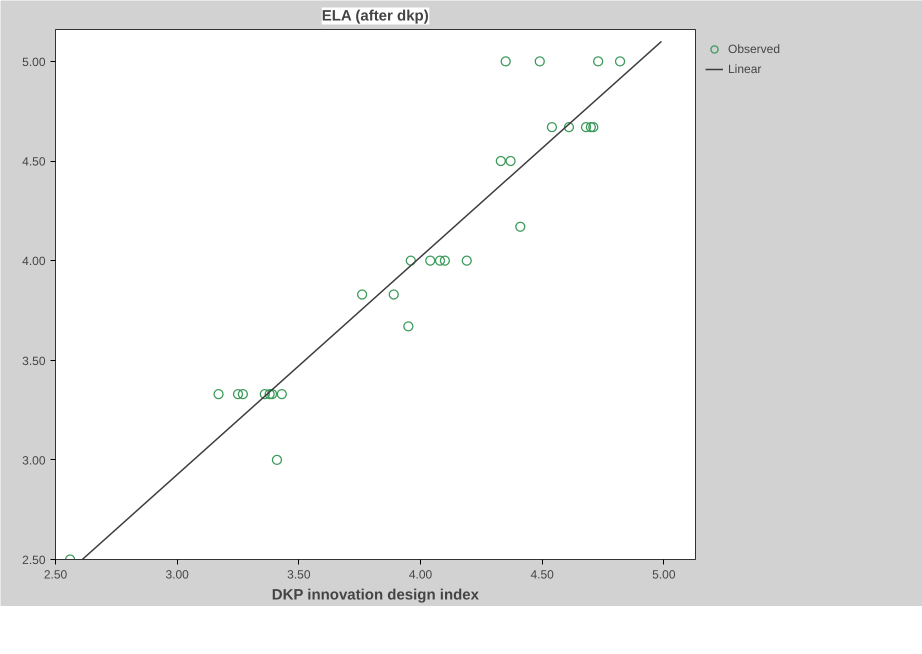 This screenshot has height=654, width=922. I want to click on x-tick-label: 5.00, so click(664, 575).